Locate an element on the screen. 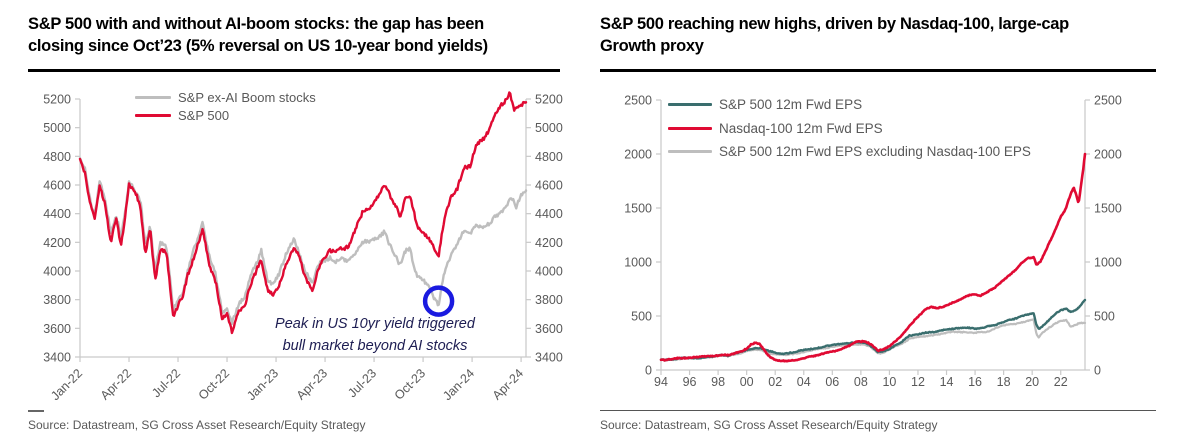 This screenshot has width=1182, height=447. left-title-underline is located at coordinates (294, 70).